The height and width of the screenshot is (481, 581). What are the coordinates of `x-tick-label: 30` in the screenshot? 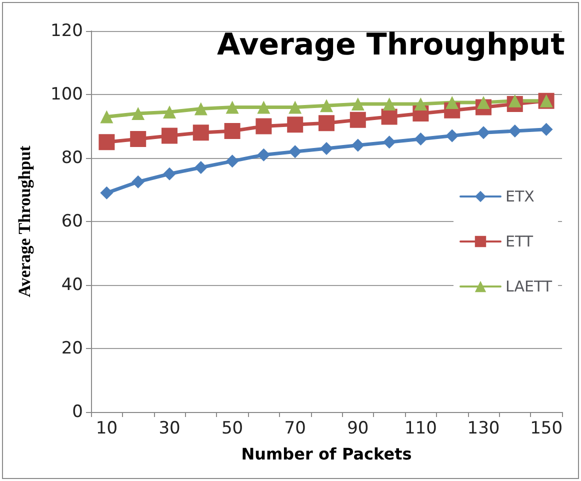 It's located at (169, 428).